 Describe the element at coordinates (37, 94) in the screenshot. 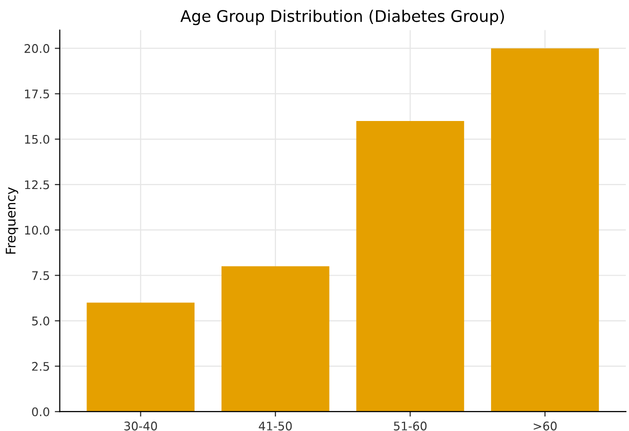

I see `y-tick-label: 17.5` at that location.